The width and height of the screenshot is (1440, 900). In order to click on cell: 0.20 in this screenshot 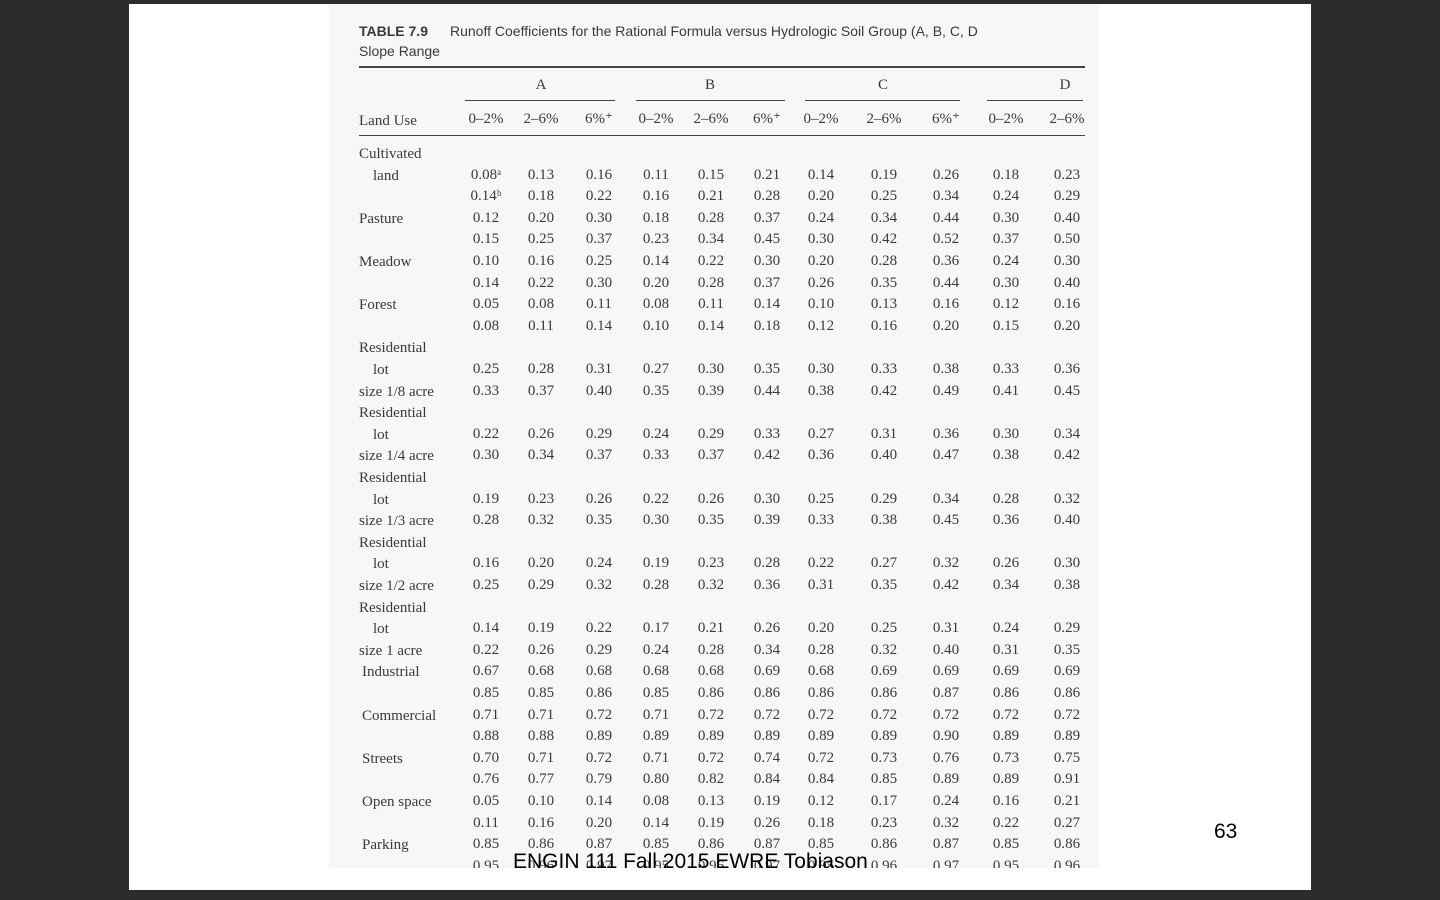, I will do `click(1067, 325)`.